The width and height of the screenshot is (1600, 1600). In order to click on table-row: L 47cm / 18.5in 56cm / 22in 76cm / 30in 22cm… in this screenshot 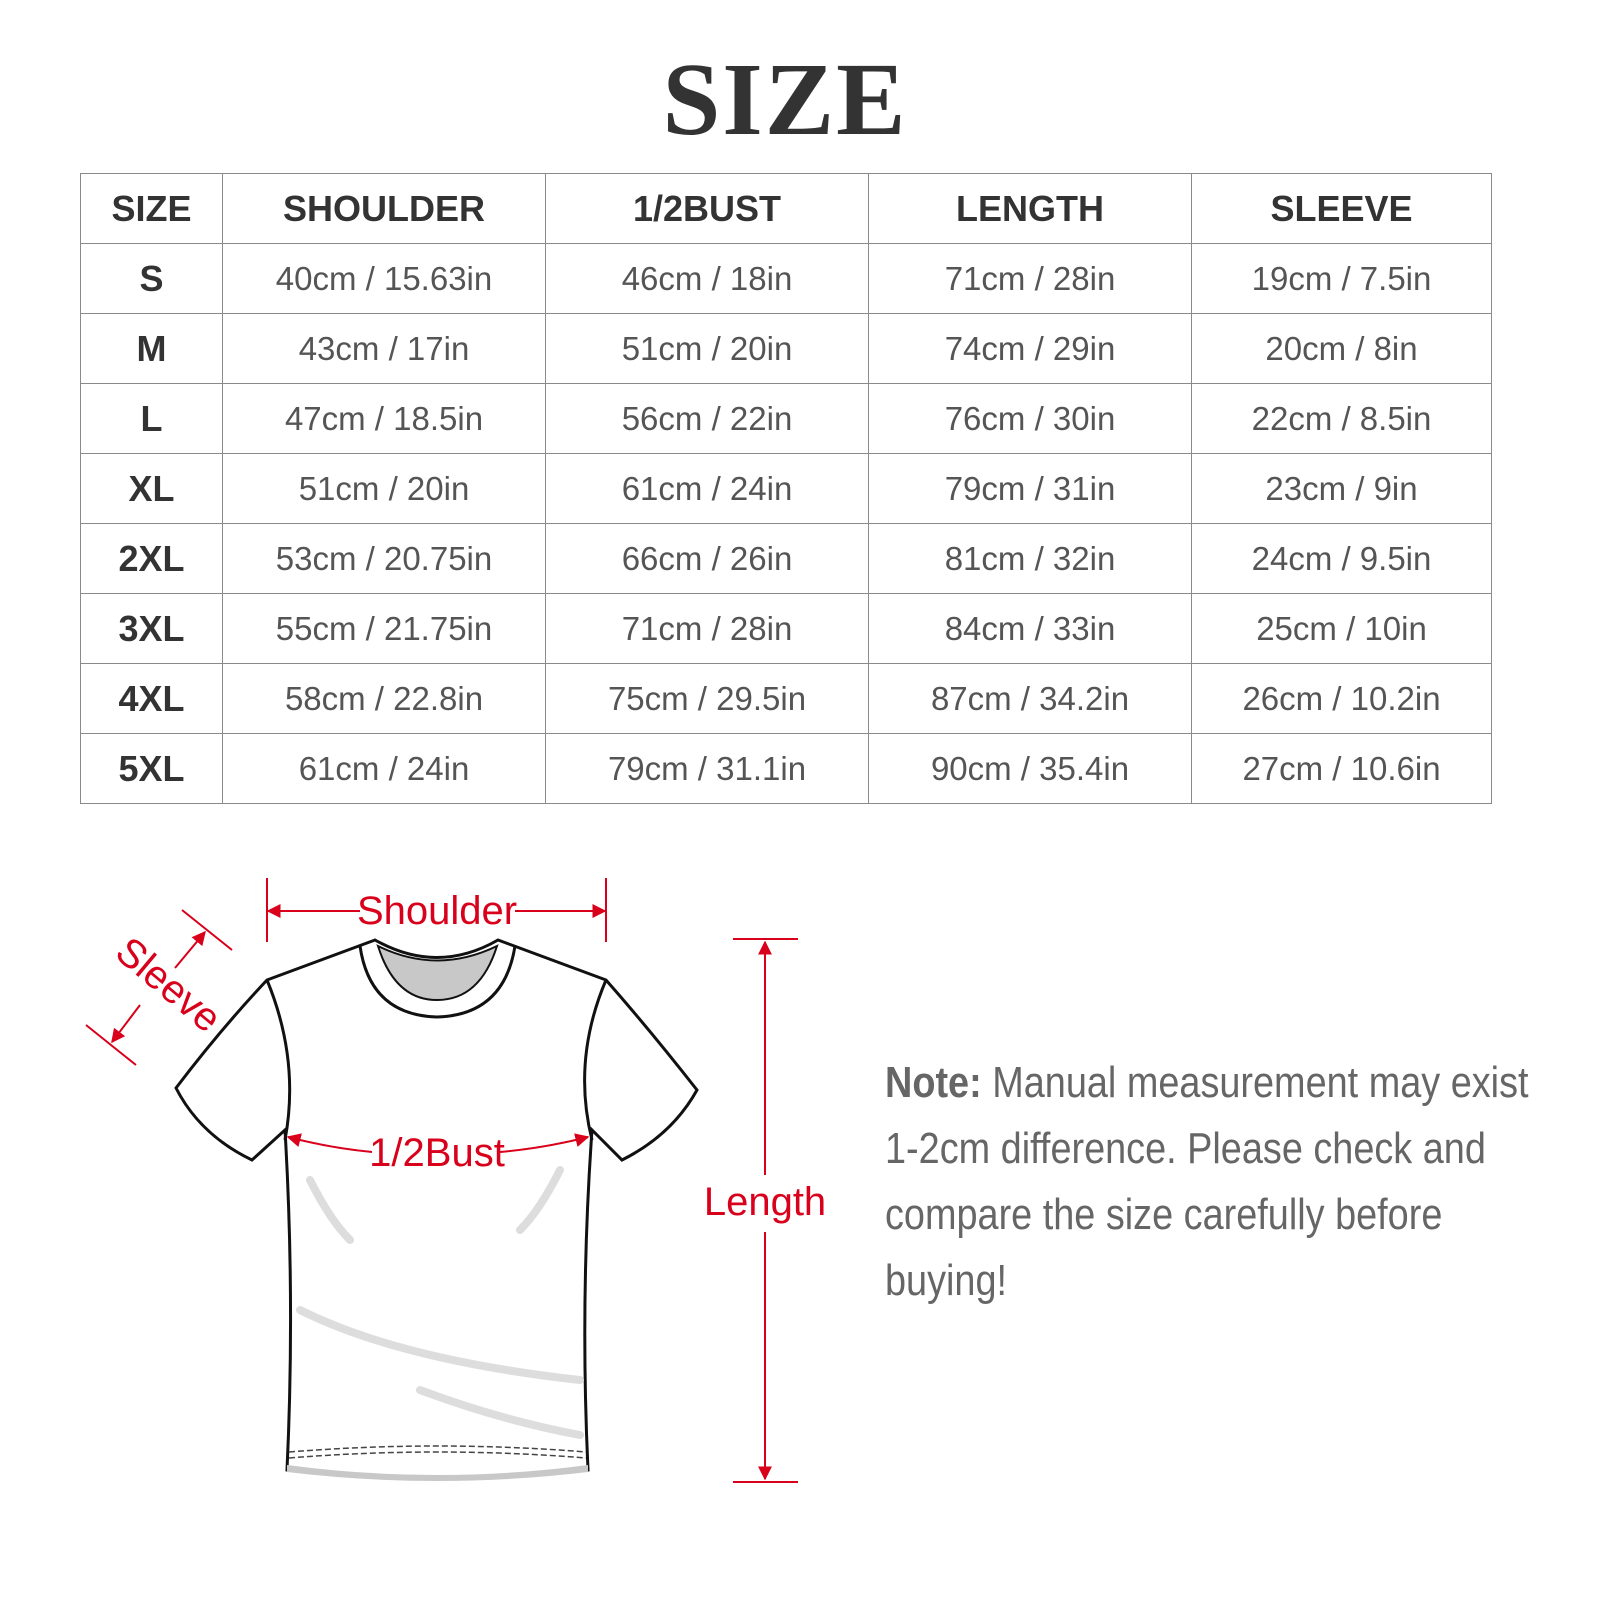, I will do `click(786, 418)`.